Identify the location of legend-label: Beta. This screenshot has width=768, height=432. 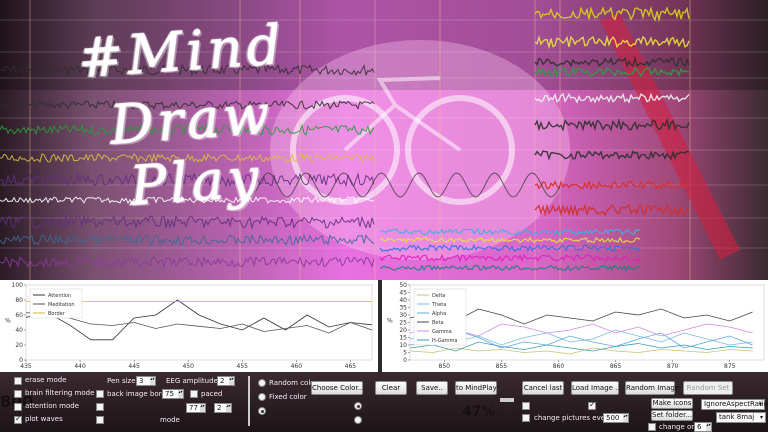
(438, 323).